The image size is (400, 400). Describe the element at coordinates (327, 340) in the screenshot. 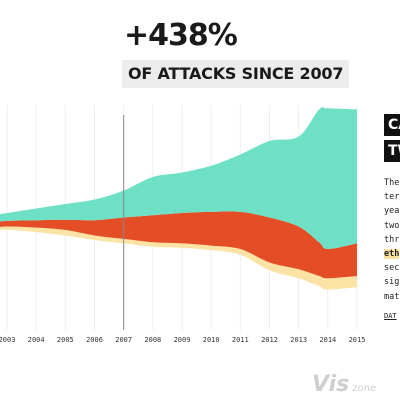

I see `x-tick-label-2014: 2014` at that location.